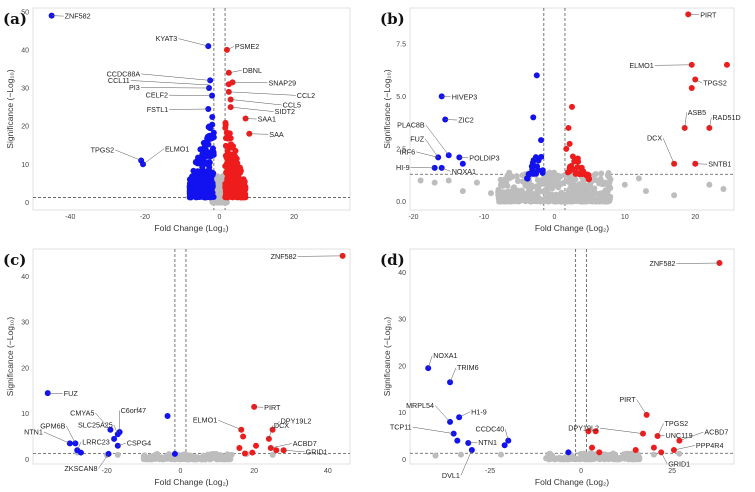 This screenshot has height=492, width=755. I want to click on x-tick-label: 10, so click(625, 217).